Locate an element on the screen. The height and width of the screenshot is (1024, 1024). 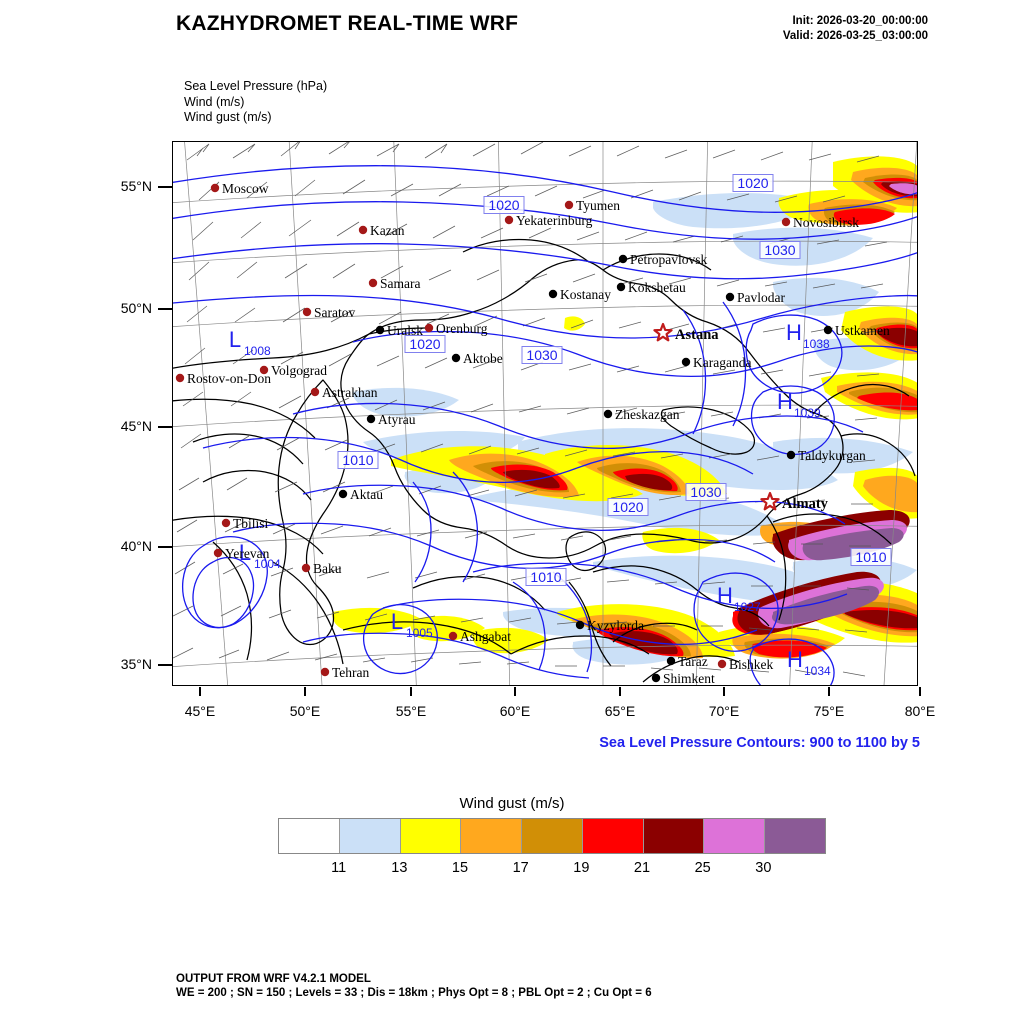
city-label: Bishkek is located at coordinates (751, 664).